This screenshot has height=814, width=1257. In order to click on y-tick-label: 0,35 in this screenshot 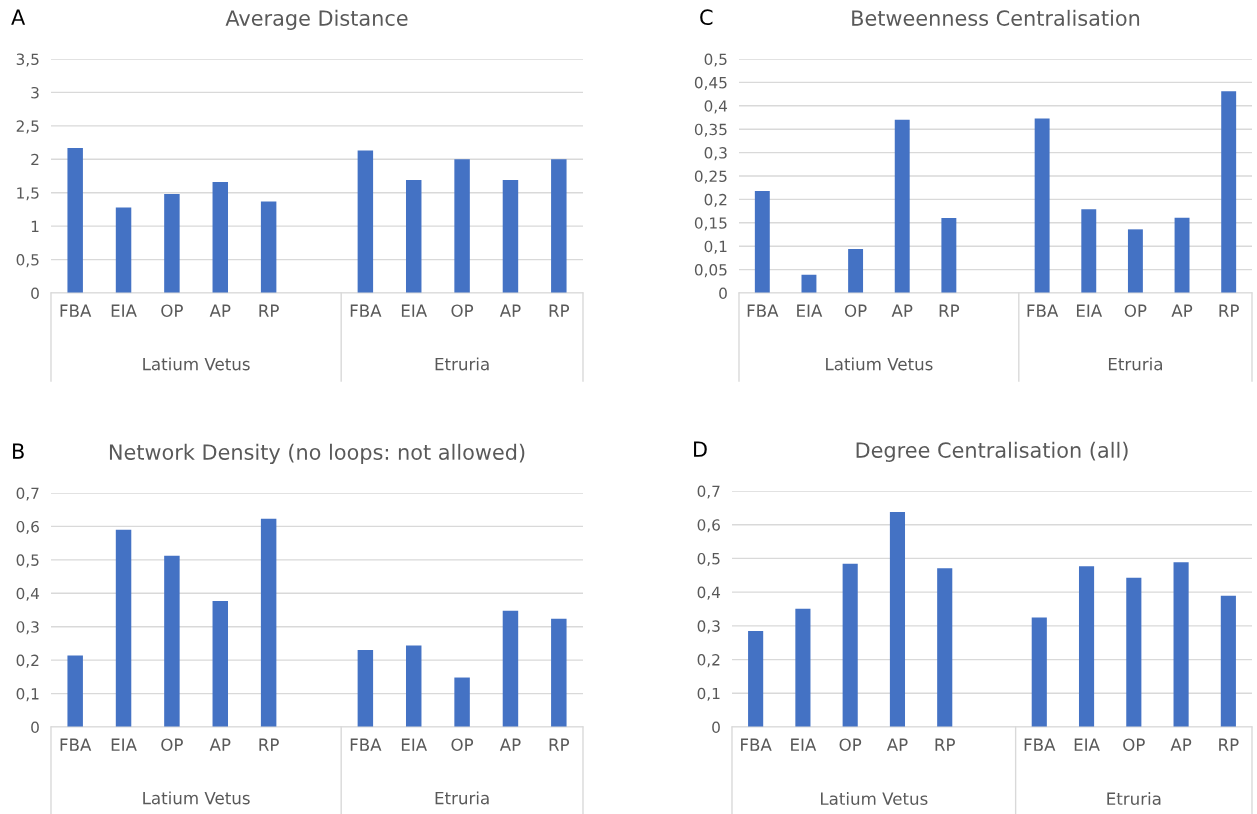, I will do `click(710, 130)`.